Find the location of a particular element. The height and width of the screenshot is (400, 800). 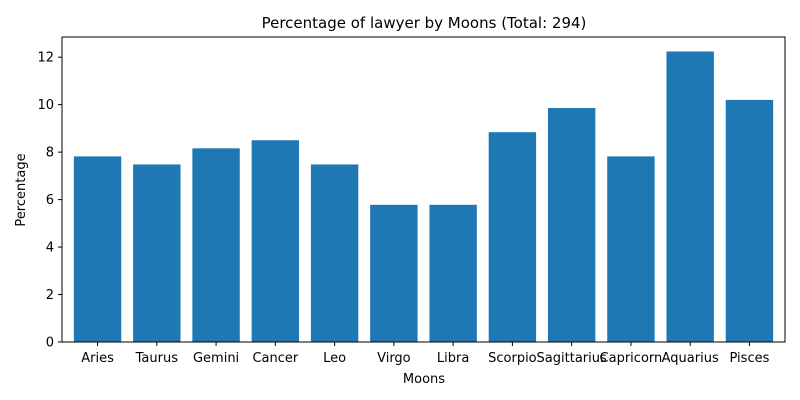

y-tick-label: 2 is located at coordinates (50, 295).